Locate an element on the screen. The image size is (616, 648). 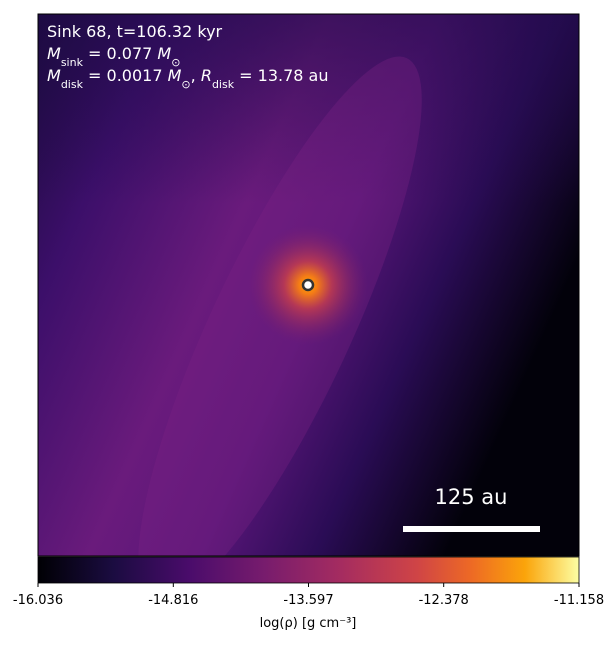
annotation: Sink 68, t=106.32 kyr is located at coordinates (135, 31).